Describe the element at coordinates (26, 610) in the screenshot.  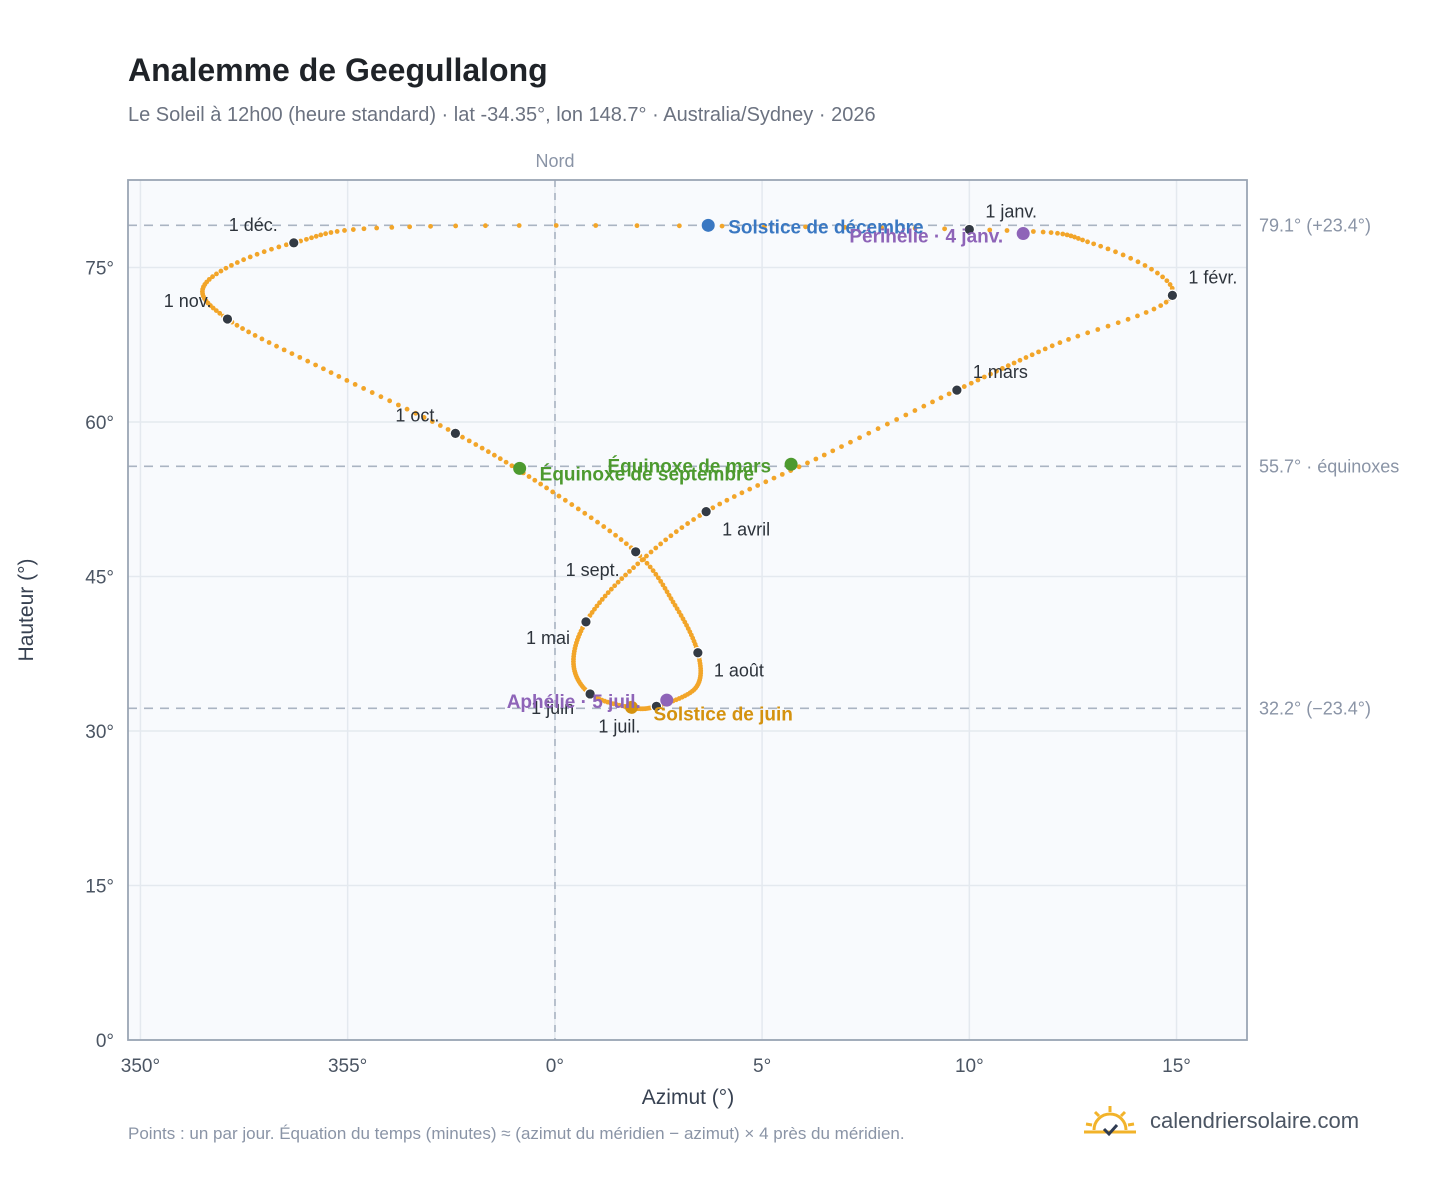
I see `y-axis-label: Hauteur (°)` at that location.